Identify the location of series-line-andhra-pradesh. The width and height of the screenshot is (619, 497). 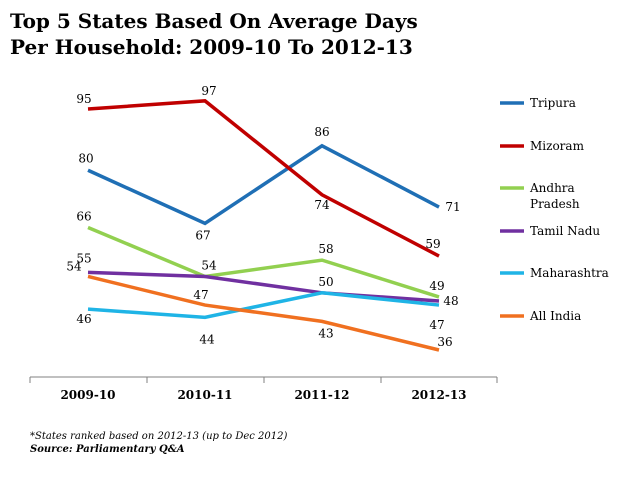
(263, 262).